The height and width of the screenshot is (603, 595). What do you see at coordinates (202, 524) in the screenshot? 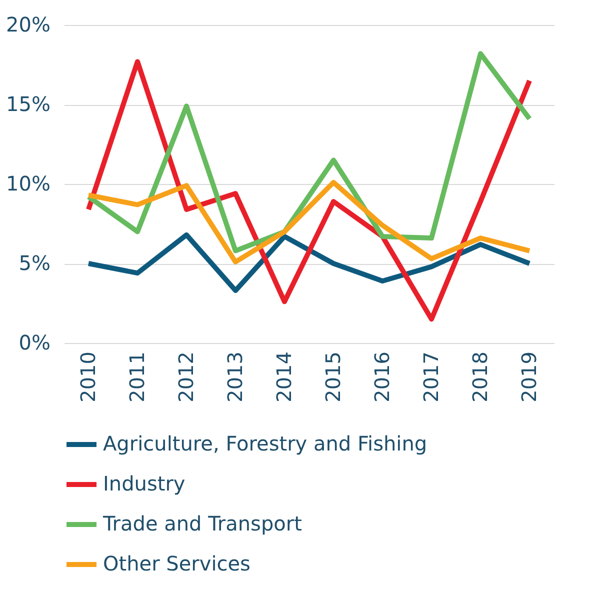
I see `legend-label: Trade and Transport` at bounding box center [202, 524].